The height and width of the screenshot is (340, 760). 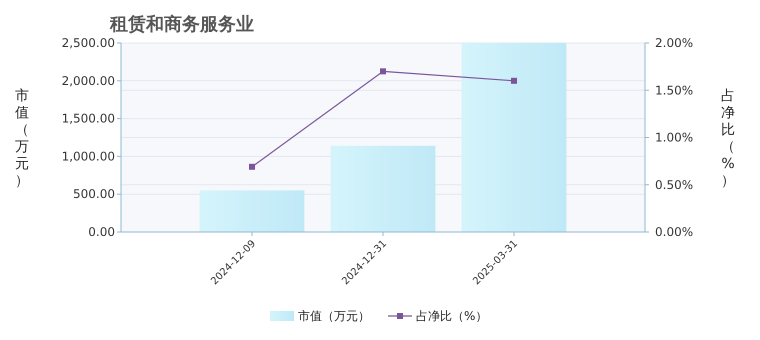 I want to click on y2-tick-label: 1.00%, so click(x=674, y=137).